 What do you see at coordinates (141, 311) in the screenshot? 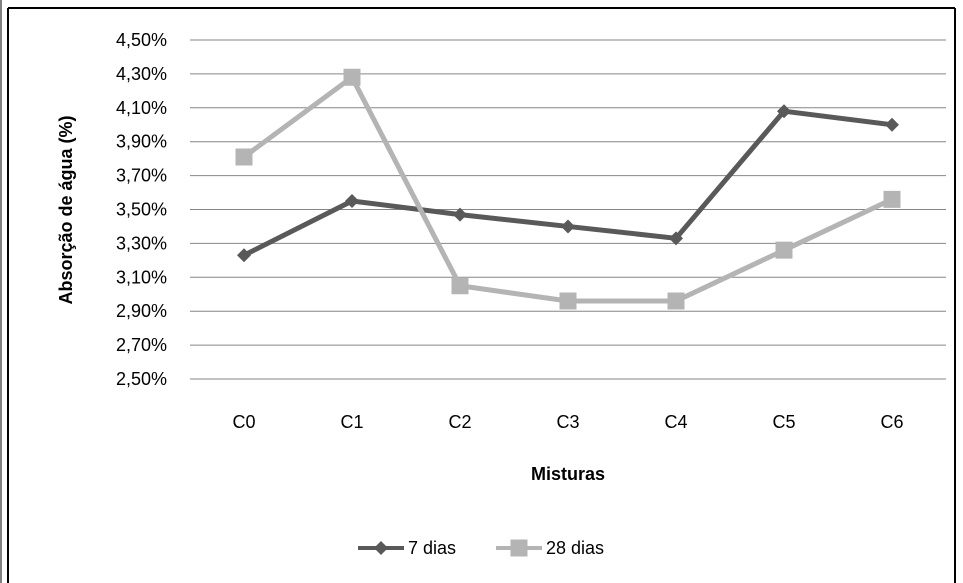
I see `y-tick-label: 2,90%` at bounding box center [141, 311].